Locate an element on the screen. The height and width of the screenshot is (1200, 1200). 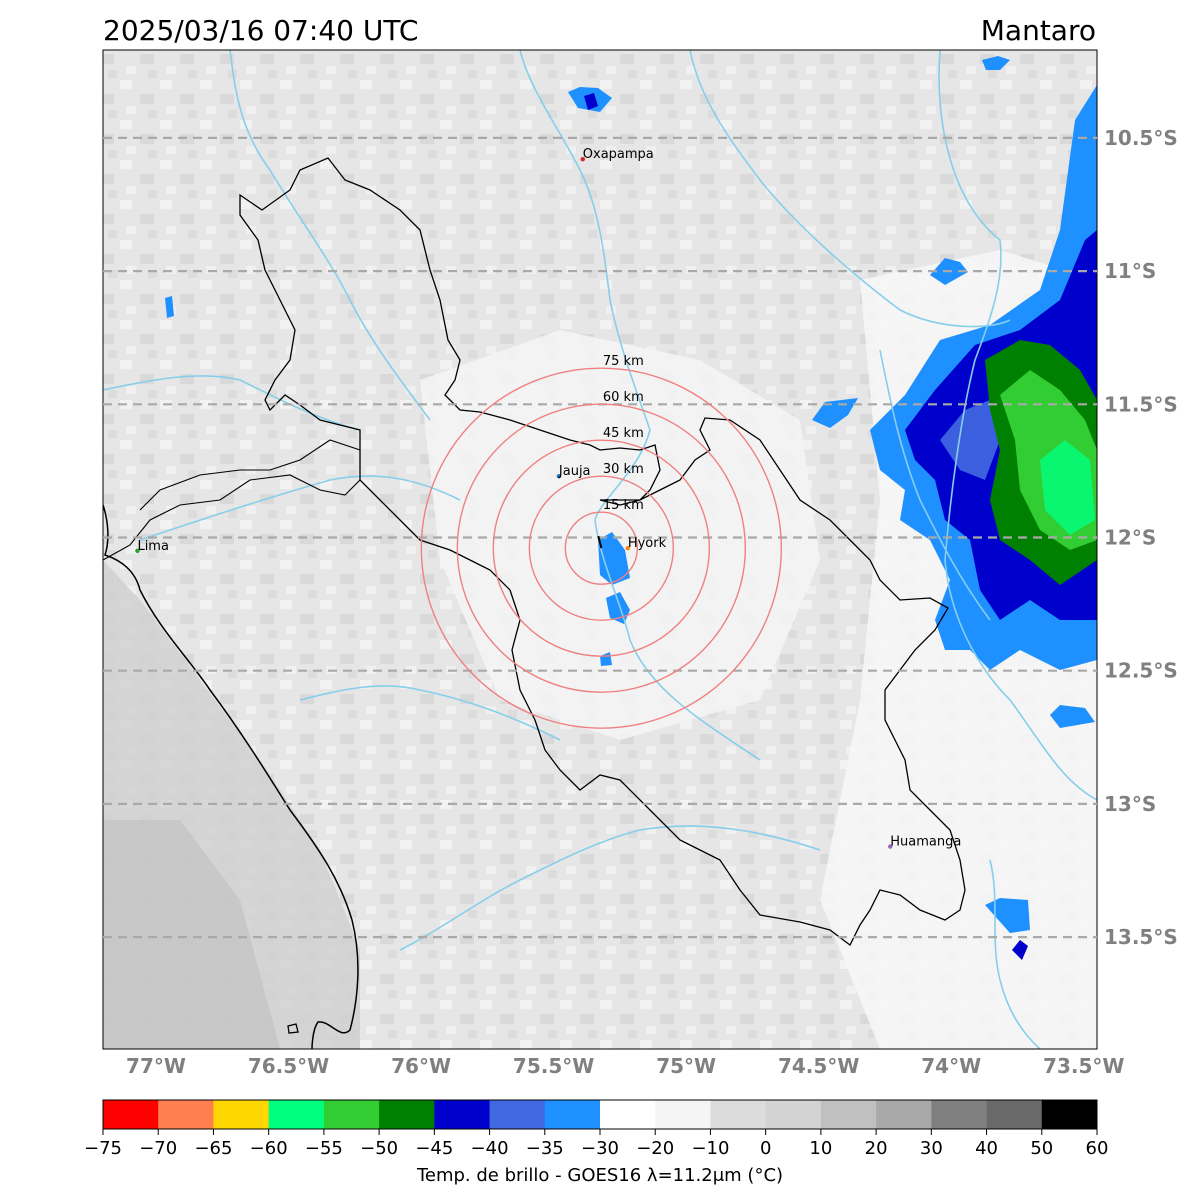
longitude-labels: 77°W 76.5°W 76°W 75.5°W 75°W 74.5°W 74°W 73.5°W is located at coordinates (625, 1066).